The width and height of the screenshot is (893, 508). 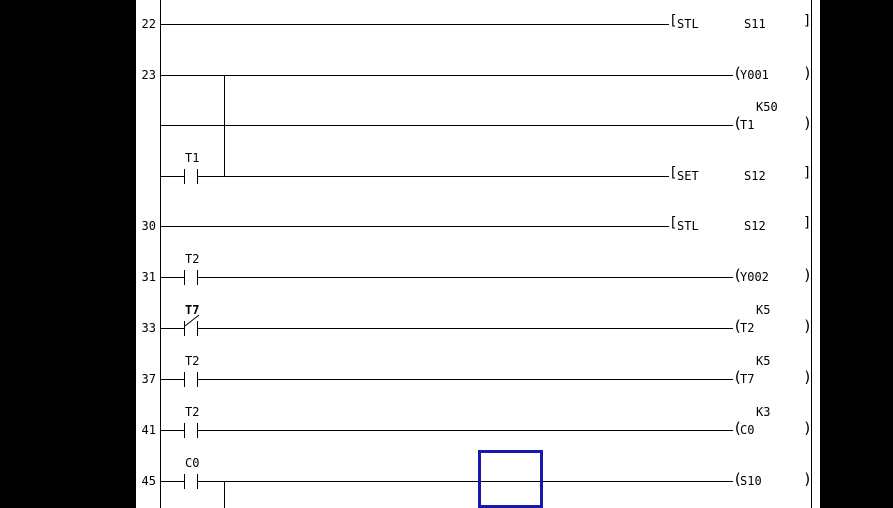 I want to click on right-power-rail, so click(x=811, y=254).